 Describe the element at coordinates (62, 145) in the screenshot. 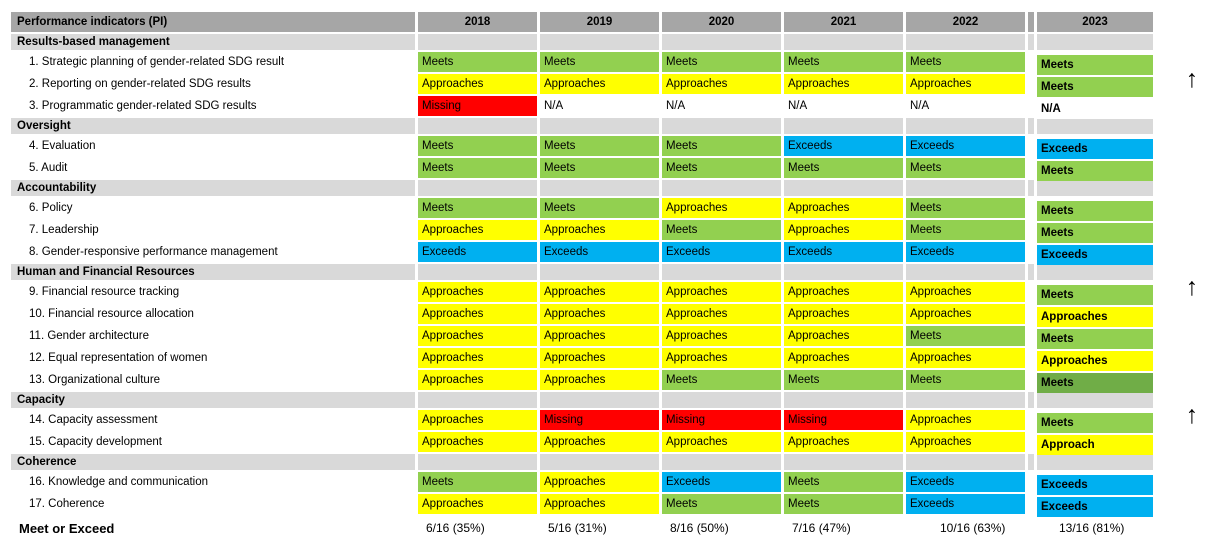

I see `indicator-label: 4. Evaluation` at that location.